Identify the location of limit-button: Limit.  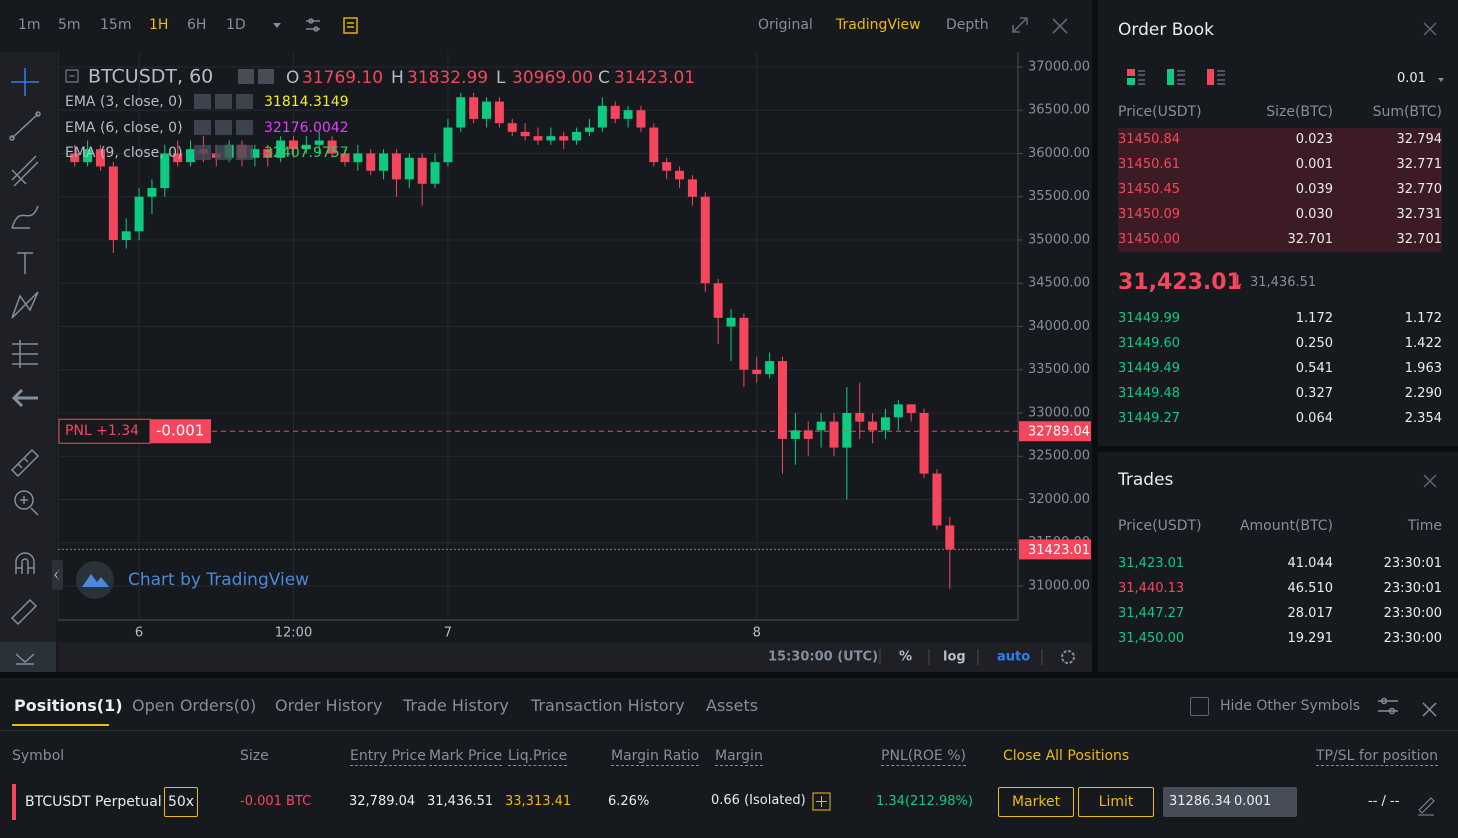
(1116, 802).